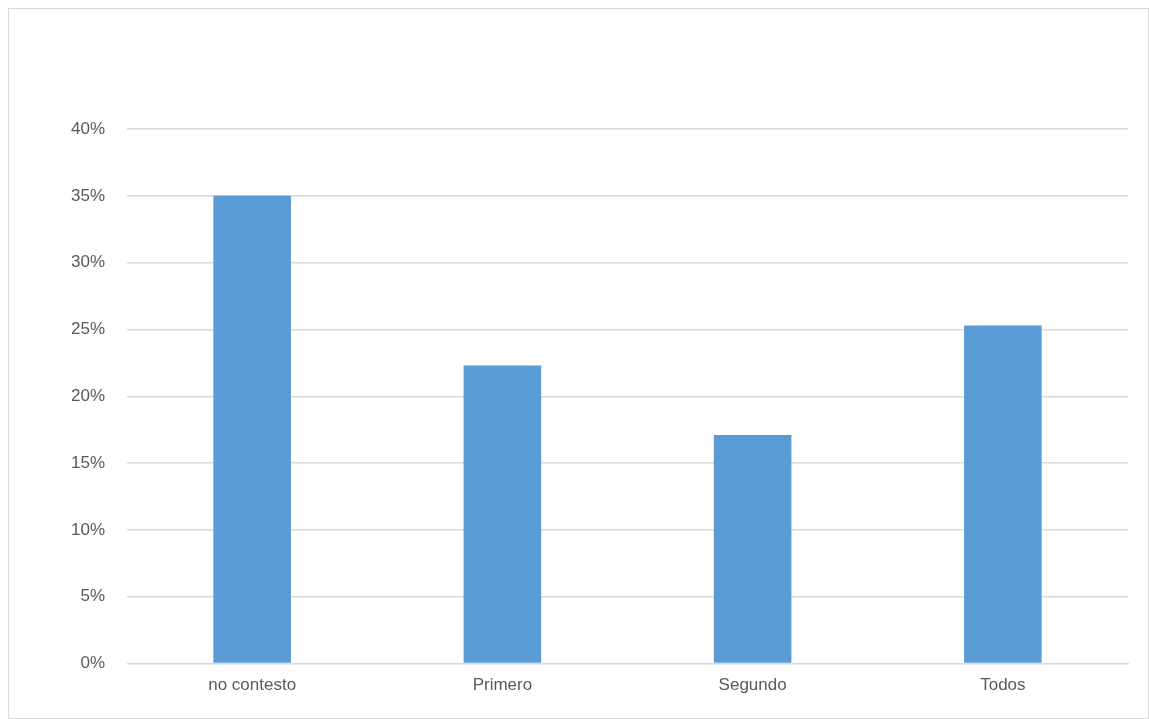  Describe the element at coordinates (88, 195) in the screenshot. I see `y-tick-label: 35%` at that location.